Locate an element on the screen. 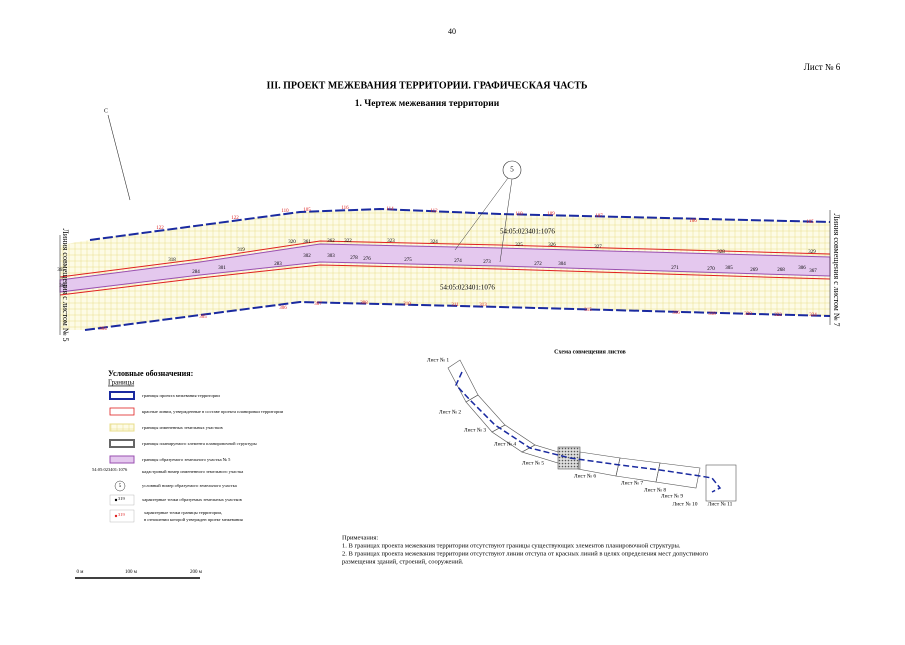  scale-label: 0 м is located at coordinates (81, 572).